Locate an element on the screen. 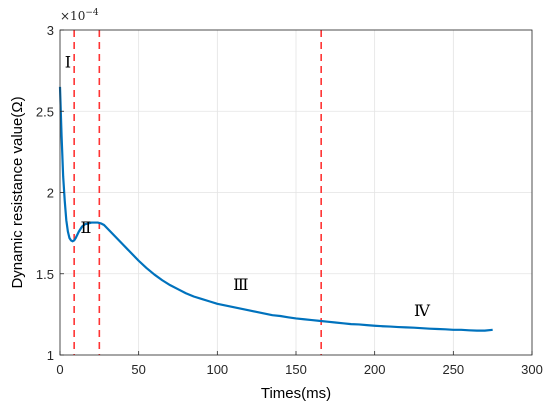  x-tick-label: 300 is located at coordinates (532, 369).